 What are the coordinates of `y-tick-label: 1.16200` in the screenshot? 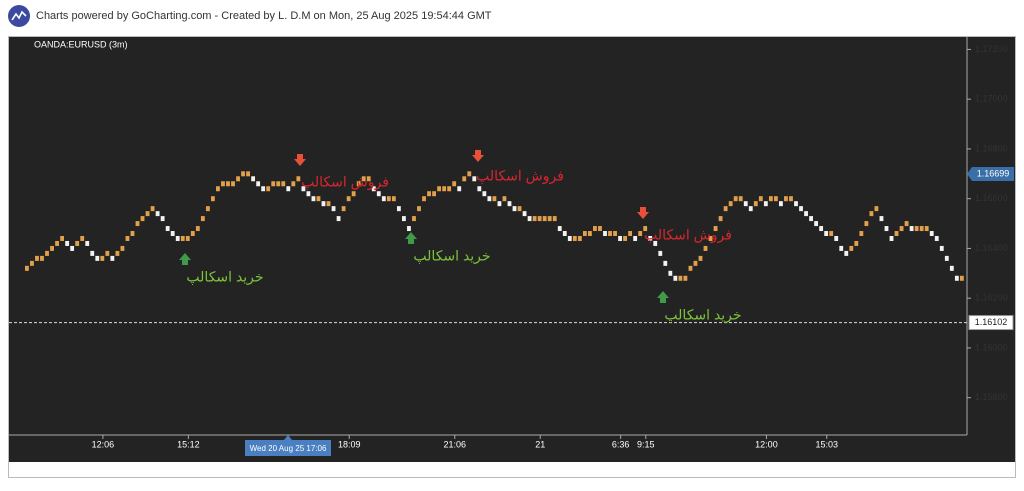 It's located at (991, 298).